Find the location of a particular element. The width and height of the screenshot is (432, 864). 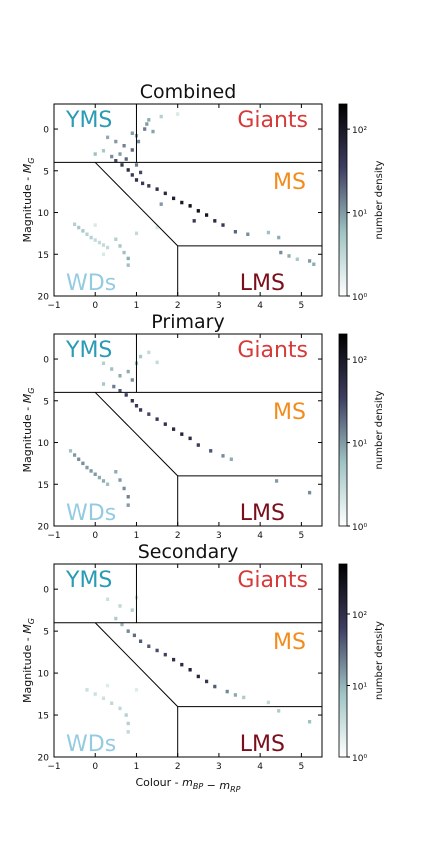

region-label-giants: Giants is located at coordinates (272, 120).